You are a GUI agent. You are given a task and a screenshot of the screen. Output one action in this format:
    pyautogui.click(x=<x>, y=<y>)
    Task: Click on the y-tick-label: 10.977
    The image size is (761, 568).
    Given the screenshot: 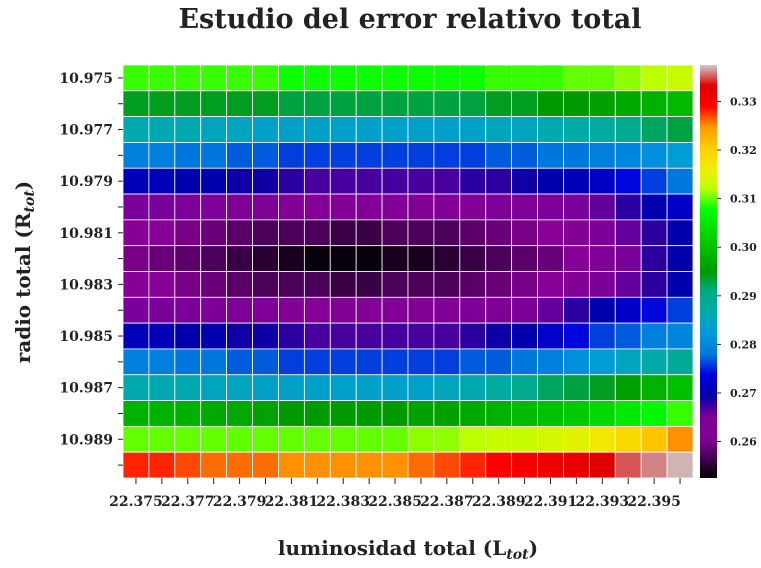 What is the action you would take?
    pyautogui.click(x=86, y=131)
    